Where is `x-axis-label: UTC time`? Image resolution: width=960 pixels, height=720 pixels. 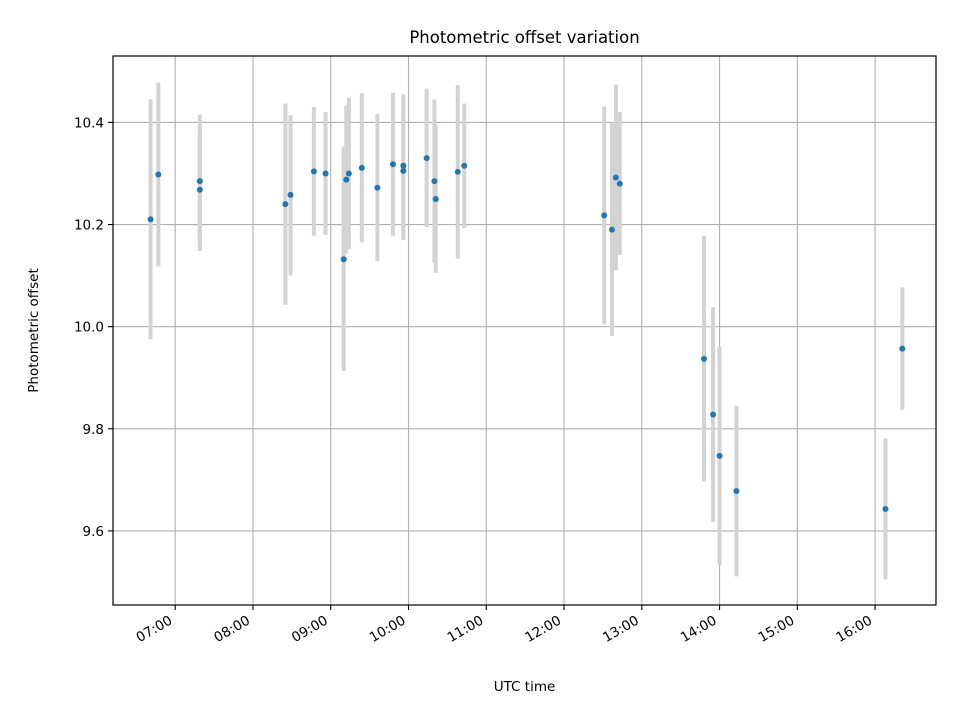
x-axis-label: UTC time is located at coordinates (525, 687).